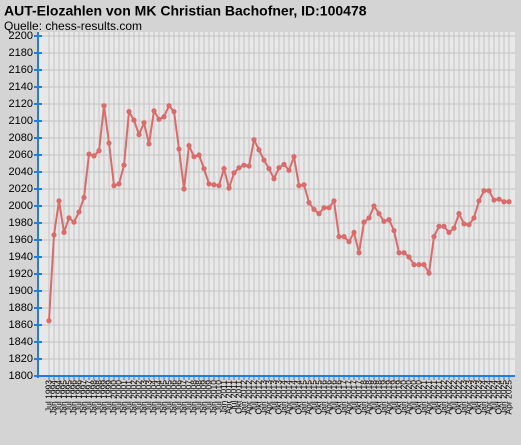 This screenshot has width=521, height=445. Describe the element at coordinates (21, 87) in the screenshot. I see `y-tick-label: 2140` at that location.